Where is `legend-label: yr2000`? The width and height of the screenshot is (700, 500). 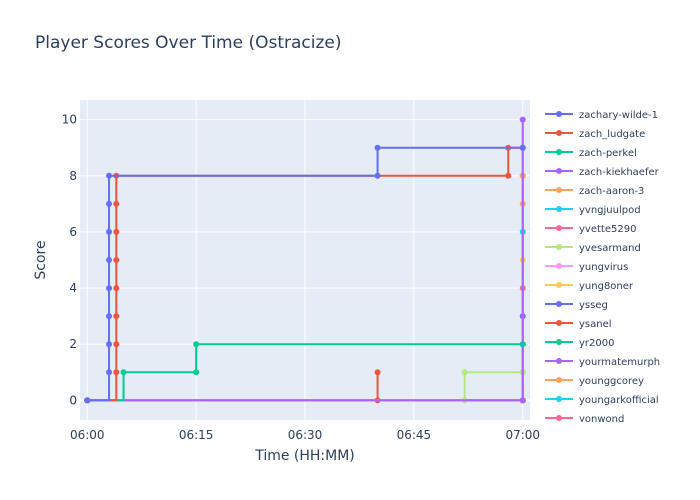 legend-label: yr2000 is located at coordinates (596, 343).